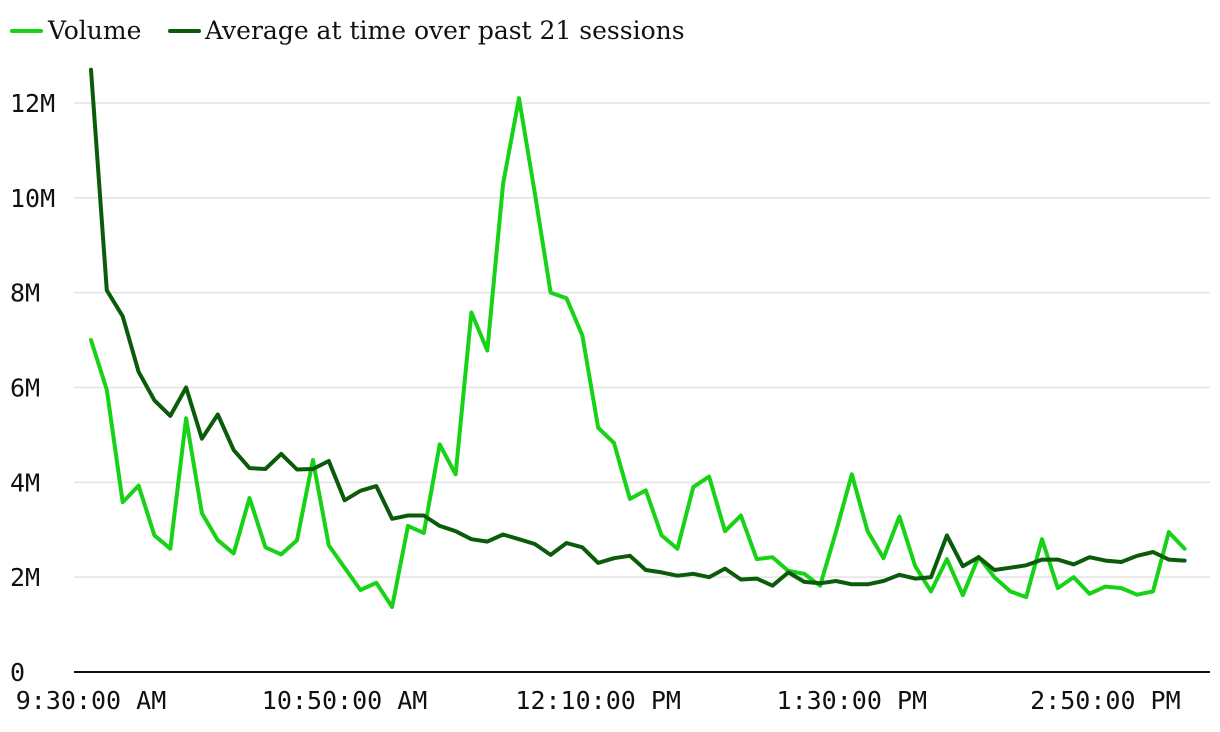 This screenshot has height=732, width=1220. Describe the element at coordinates (25, 577) in the screenshot. I see `y-tick-label: 2M` at that location.